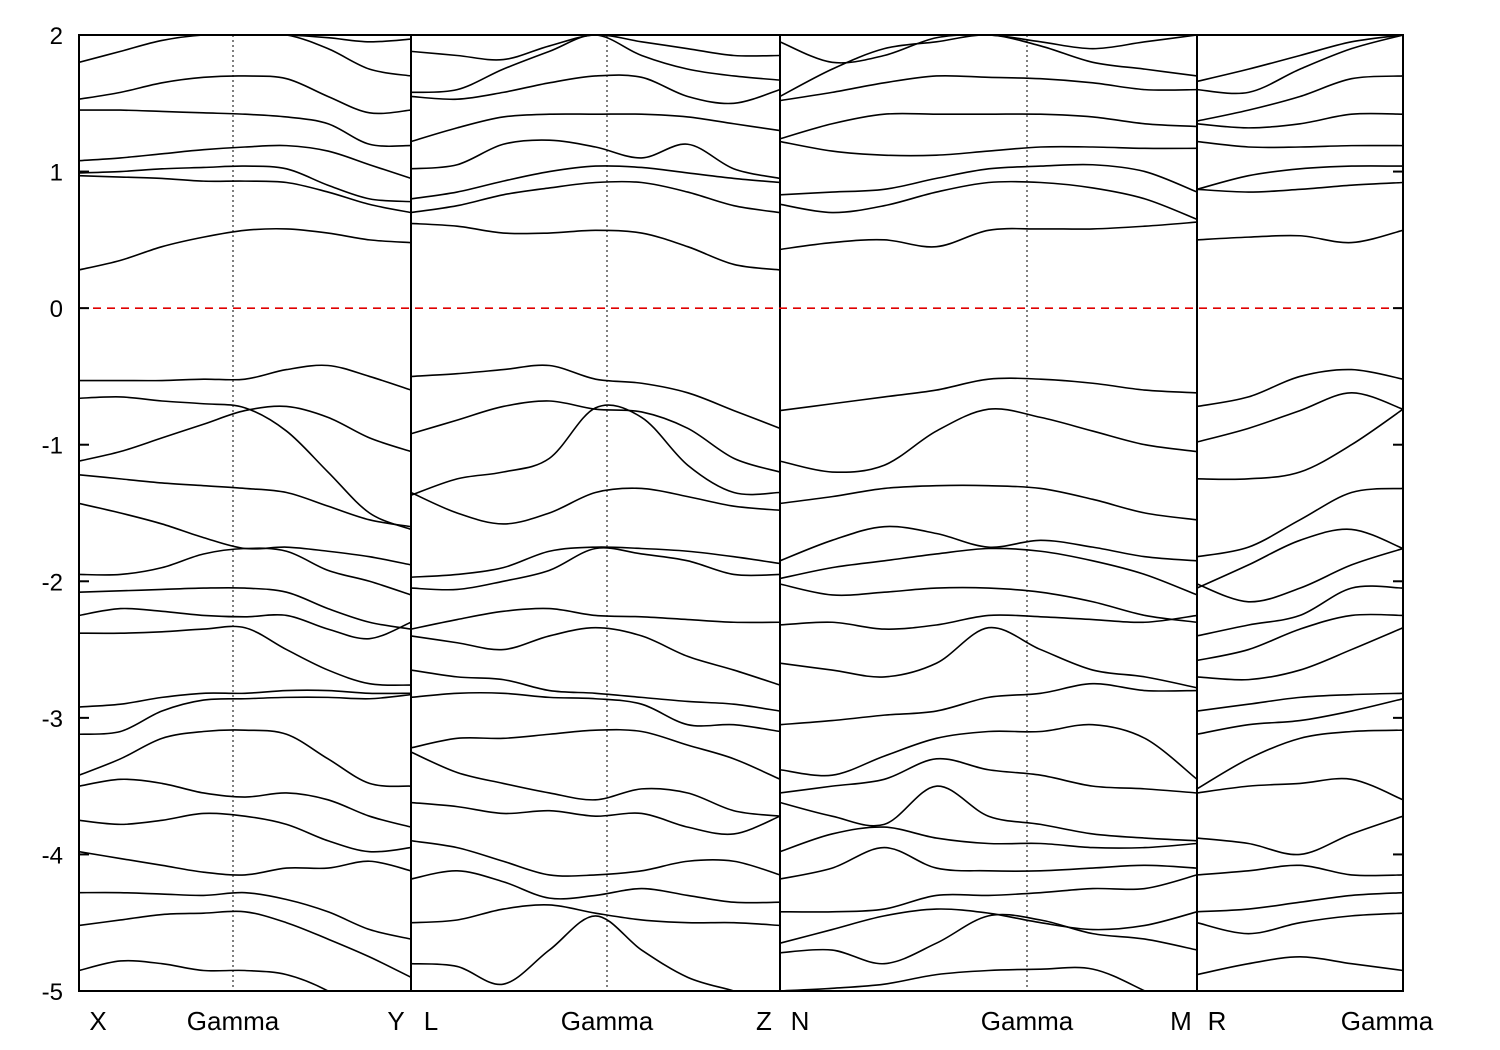 The height and width of the screenshot is (1050, 1500). What do you see at coordinates (56, 309) in the screenshot?
I see `y-tick-label: 0` at bounding box center [56, 309].